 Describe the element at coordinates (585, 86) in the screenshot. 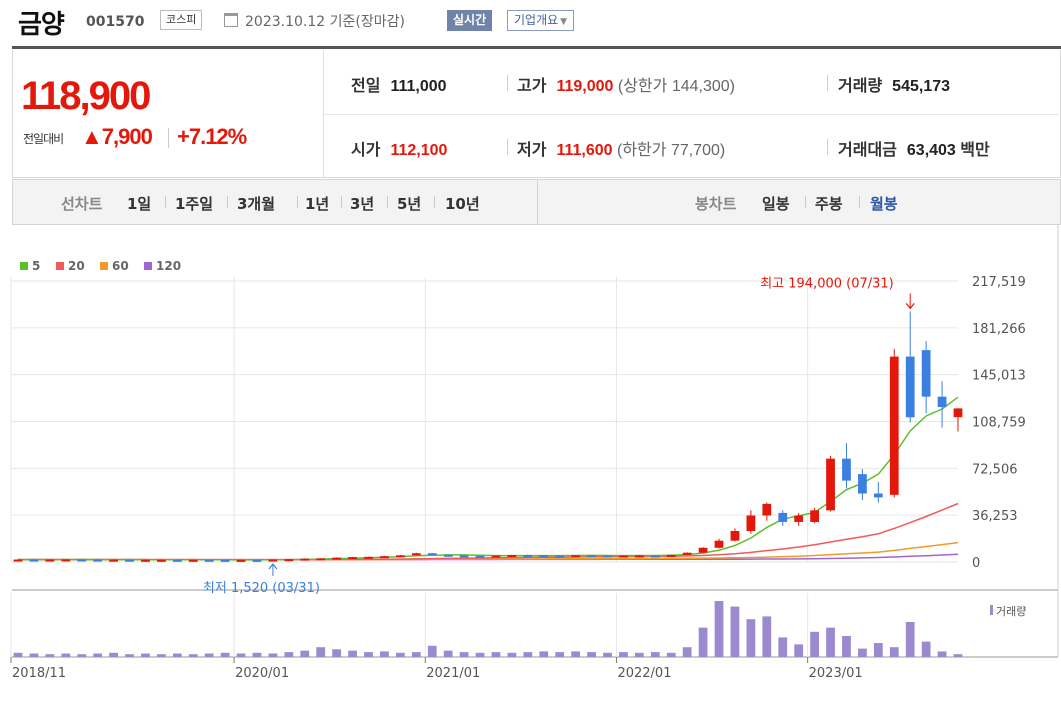

I see `high-value: 119,000` at that location.